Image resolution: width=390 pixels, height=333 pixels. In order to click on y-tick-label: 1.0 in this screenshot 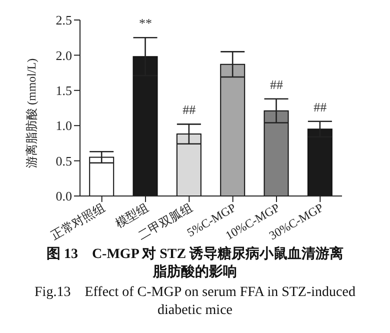, I will do `click(64, 126)`.